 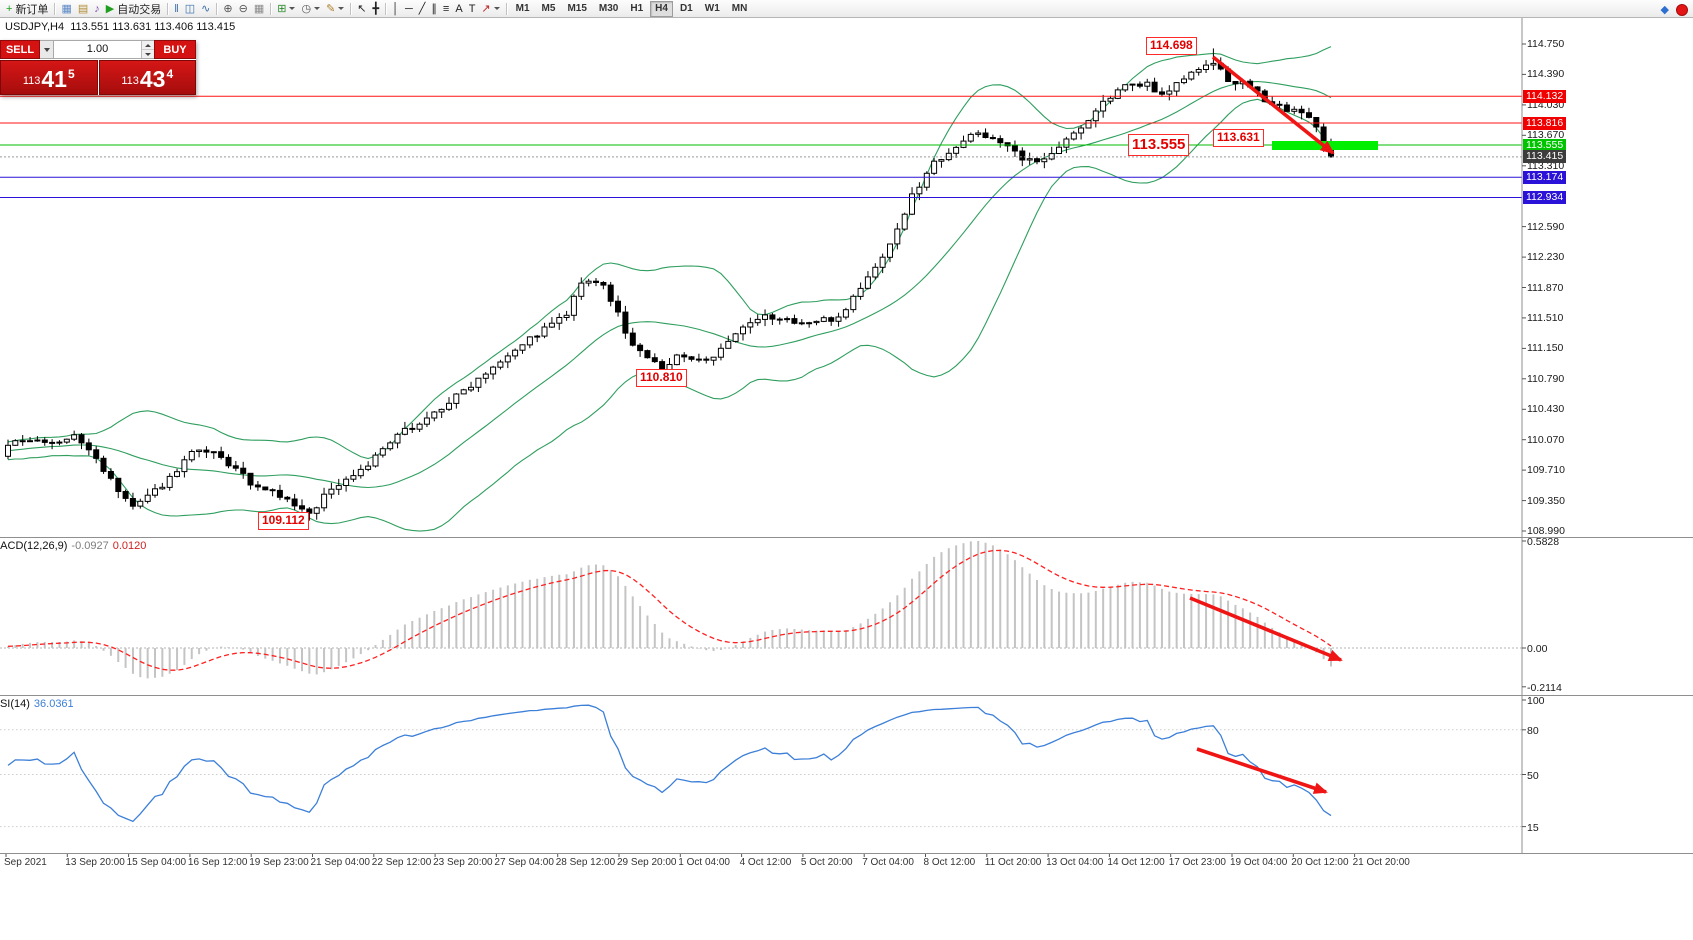 I want to click on text-tool-icon: A, so click(x=458, y=9).